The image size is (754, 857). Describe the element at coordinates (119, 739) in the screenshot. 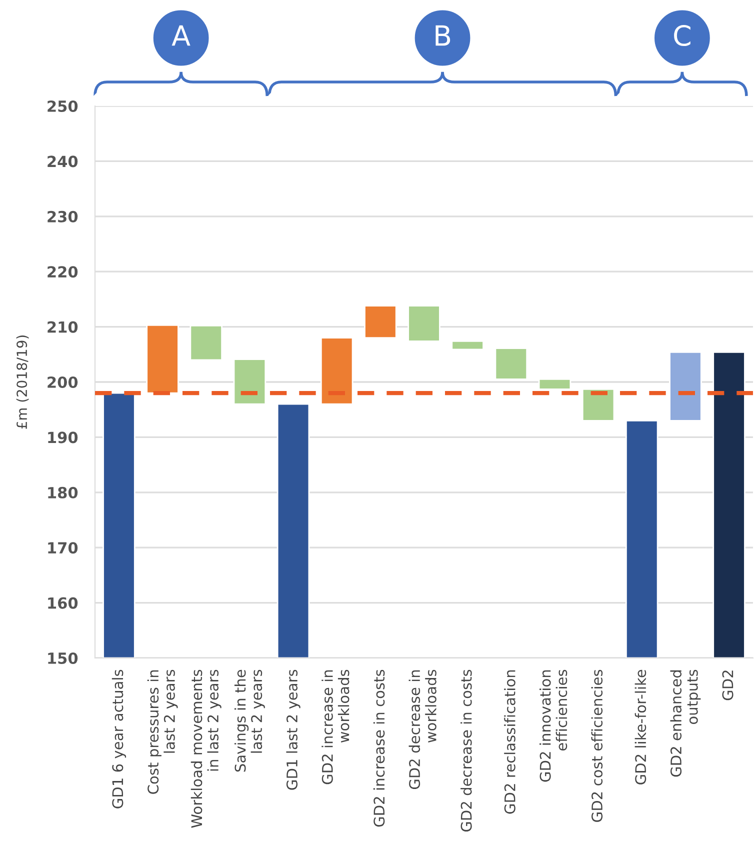

I see `x-tick-label: GD1 6 year actuals` at that location.